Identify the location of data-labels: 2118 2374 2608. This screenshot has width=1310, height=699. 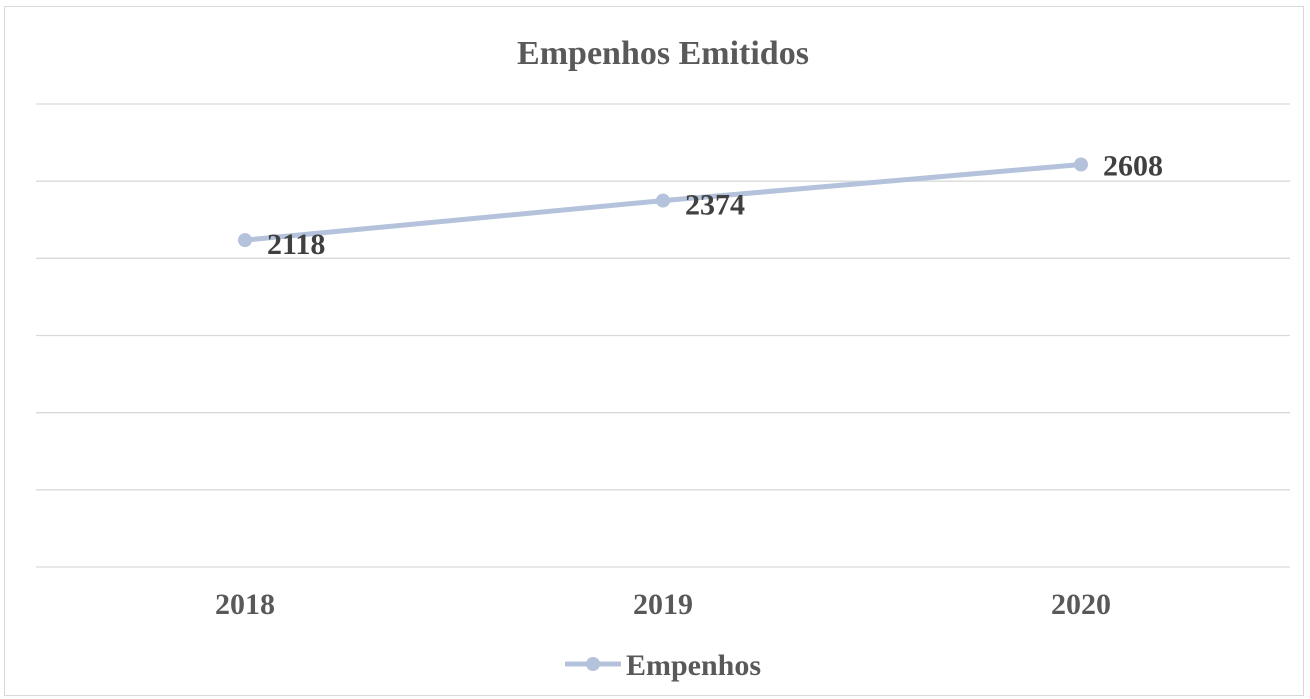
(715, 205).